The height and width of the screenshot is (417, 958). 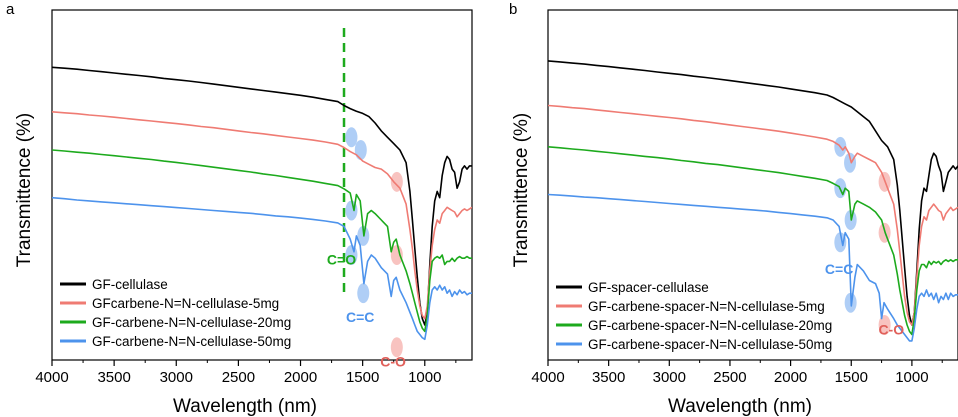 I want to click on legend-entry: GF-carbene-spacer-N=N-cellulase-5mg, so click(x=706, y=306).